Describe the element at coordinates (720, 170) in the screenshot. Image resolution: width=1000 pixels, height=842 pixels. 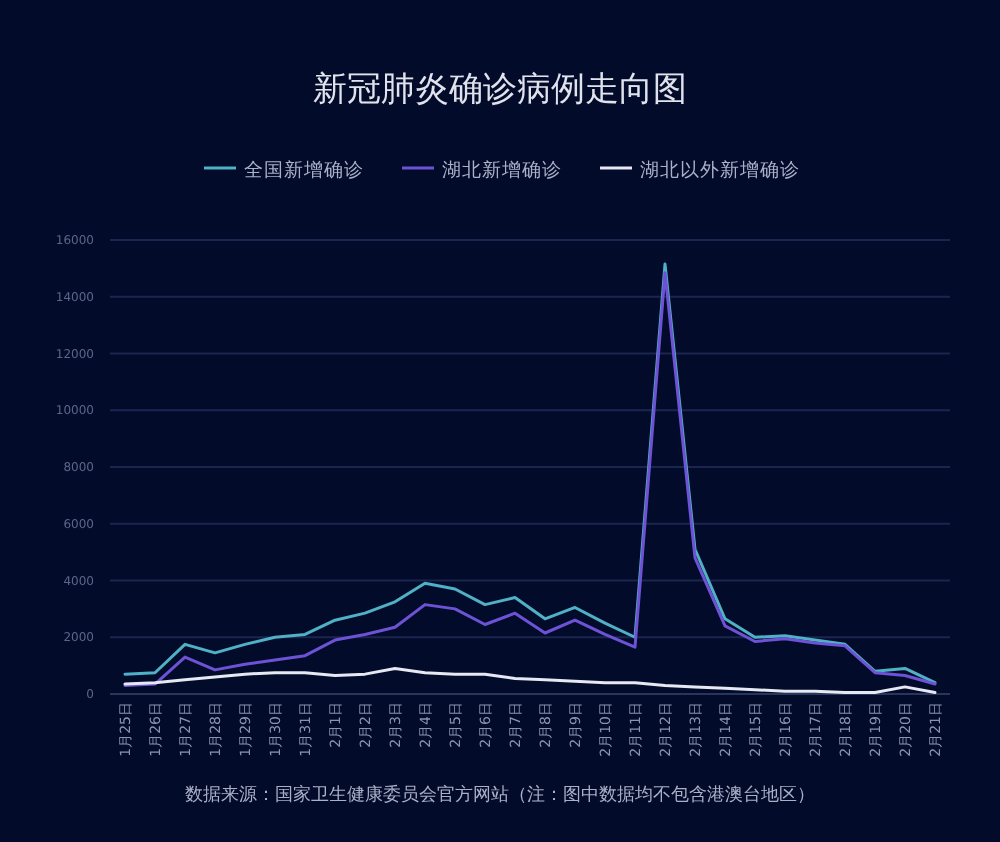
I see `legend-label: 湖北以外新增确诊` at that location.